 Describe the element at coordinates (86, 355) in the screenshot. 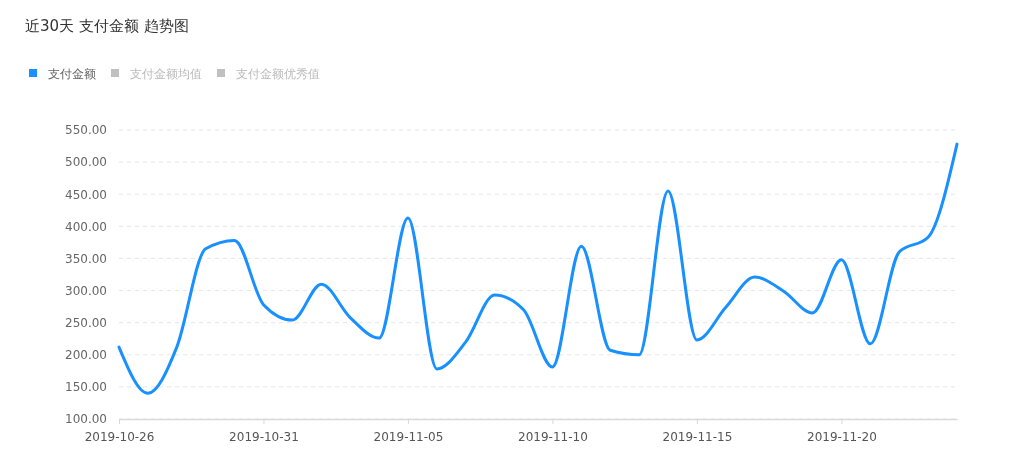

I see `y-tick-label: 200.00` at that location.